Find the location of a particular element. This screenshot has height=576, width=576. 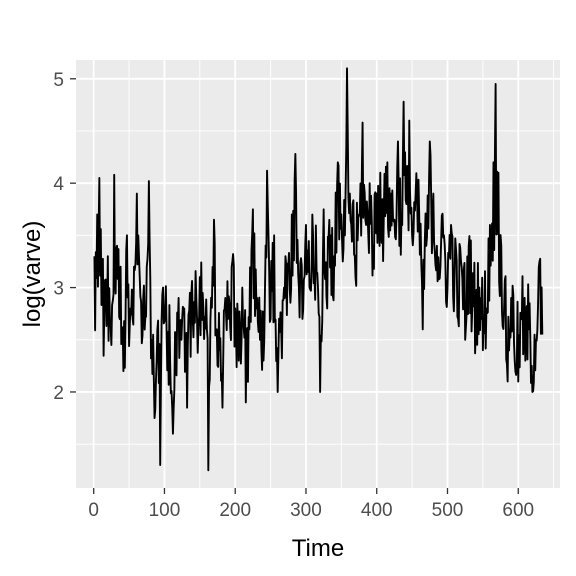

x-tick-label: 400 is located at coordinates (377, 510).